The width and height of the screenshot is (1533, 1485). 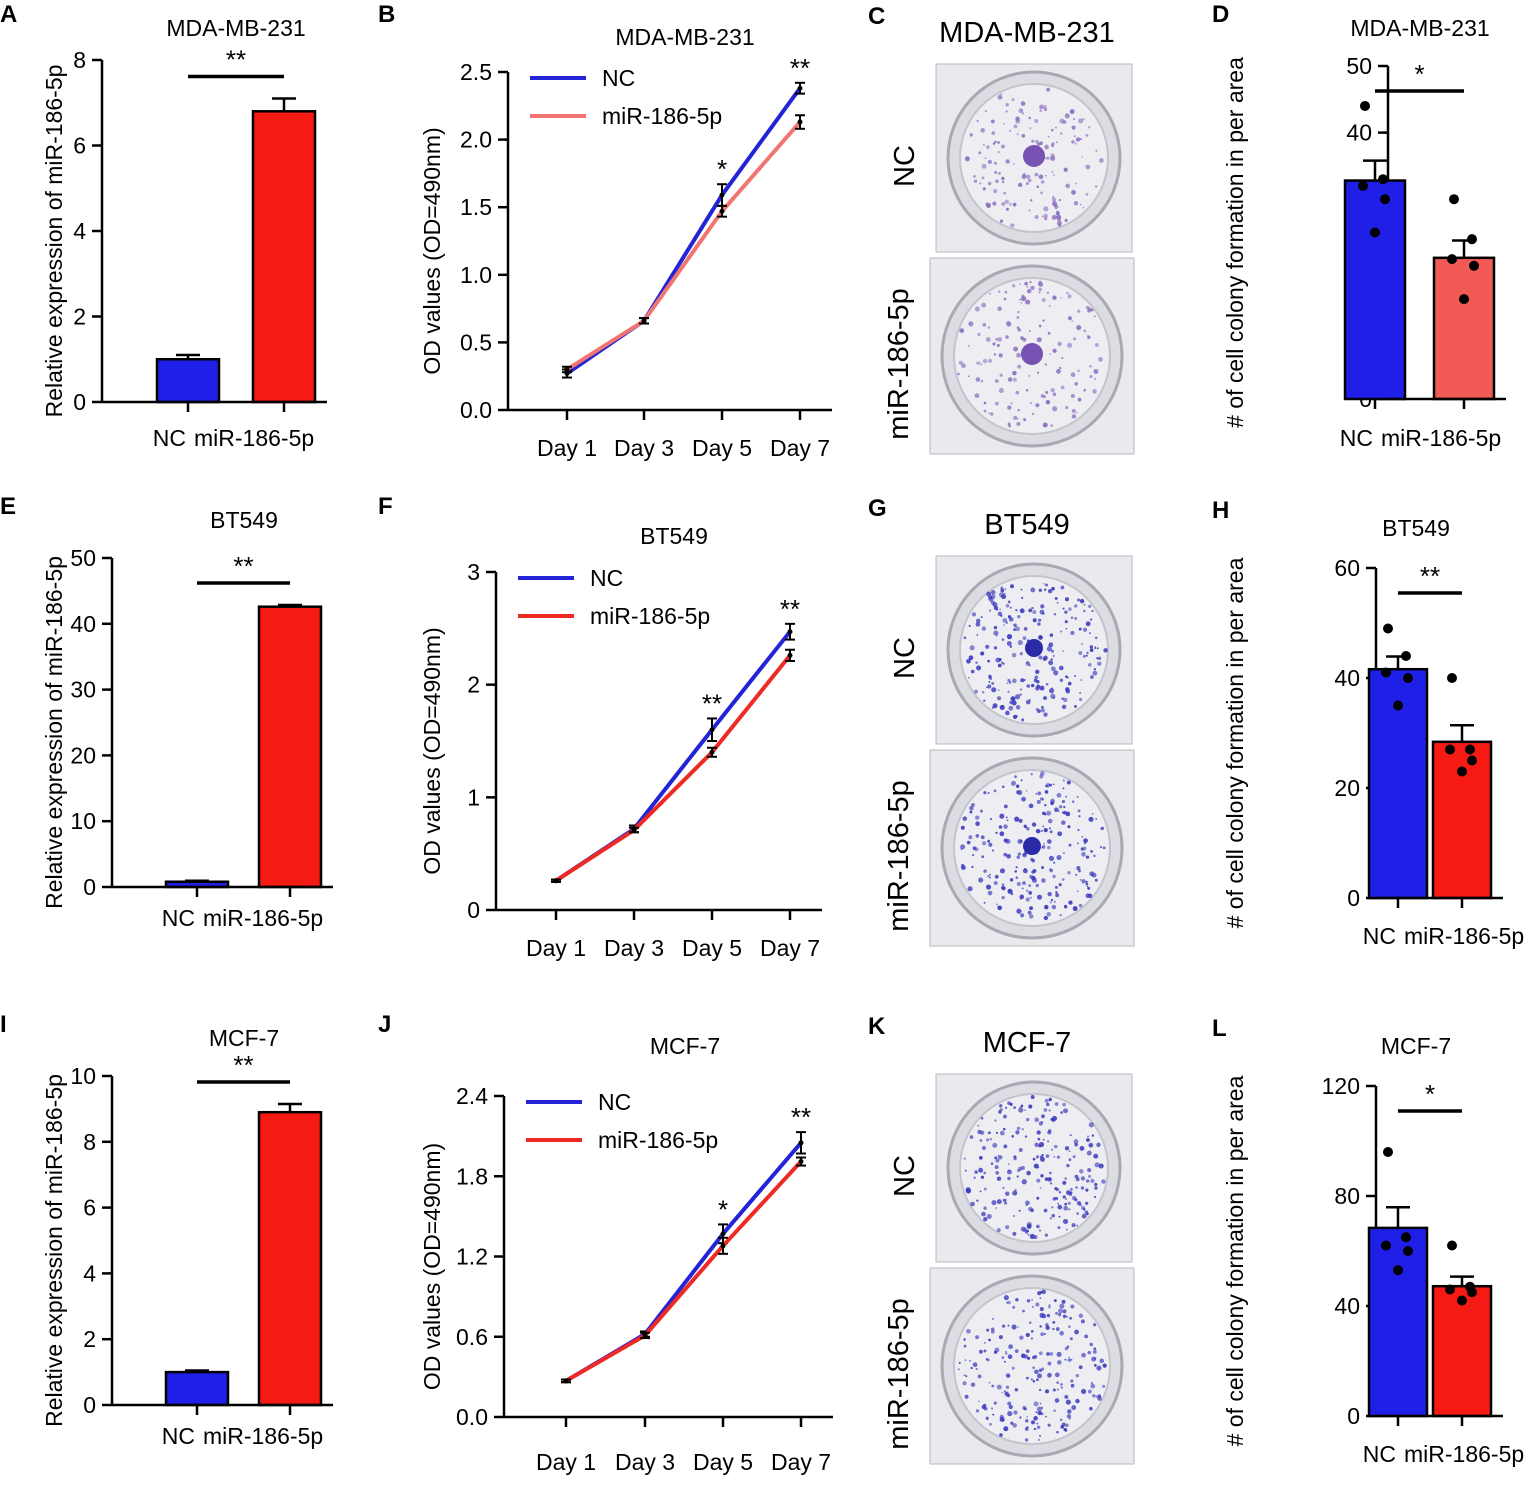 I want to click on panel-label-l: L, so click(x=1219, y=1028).